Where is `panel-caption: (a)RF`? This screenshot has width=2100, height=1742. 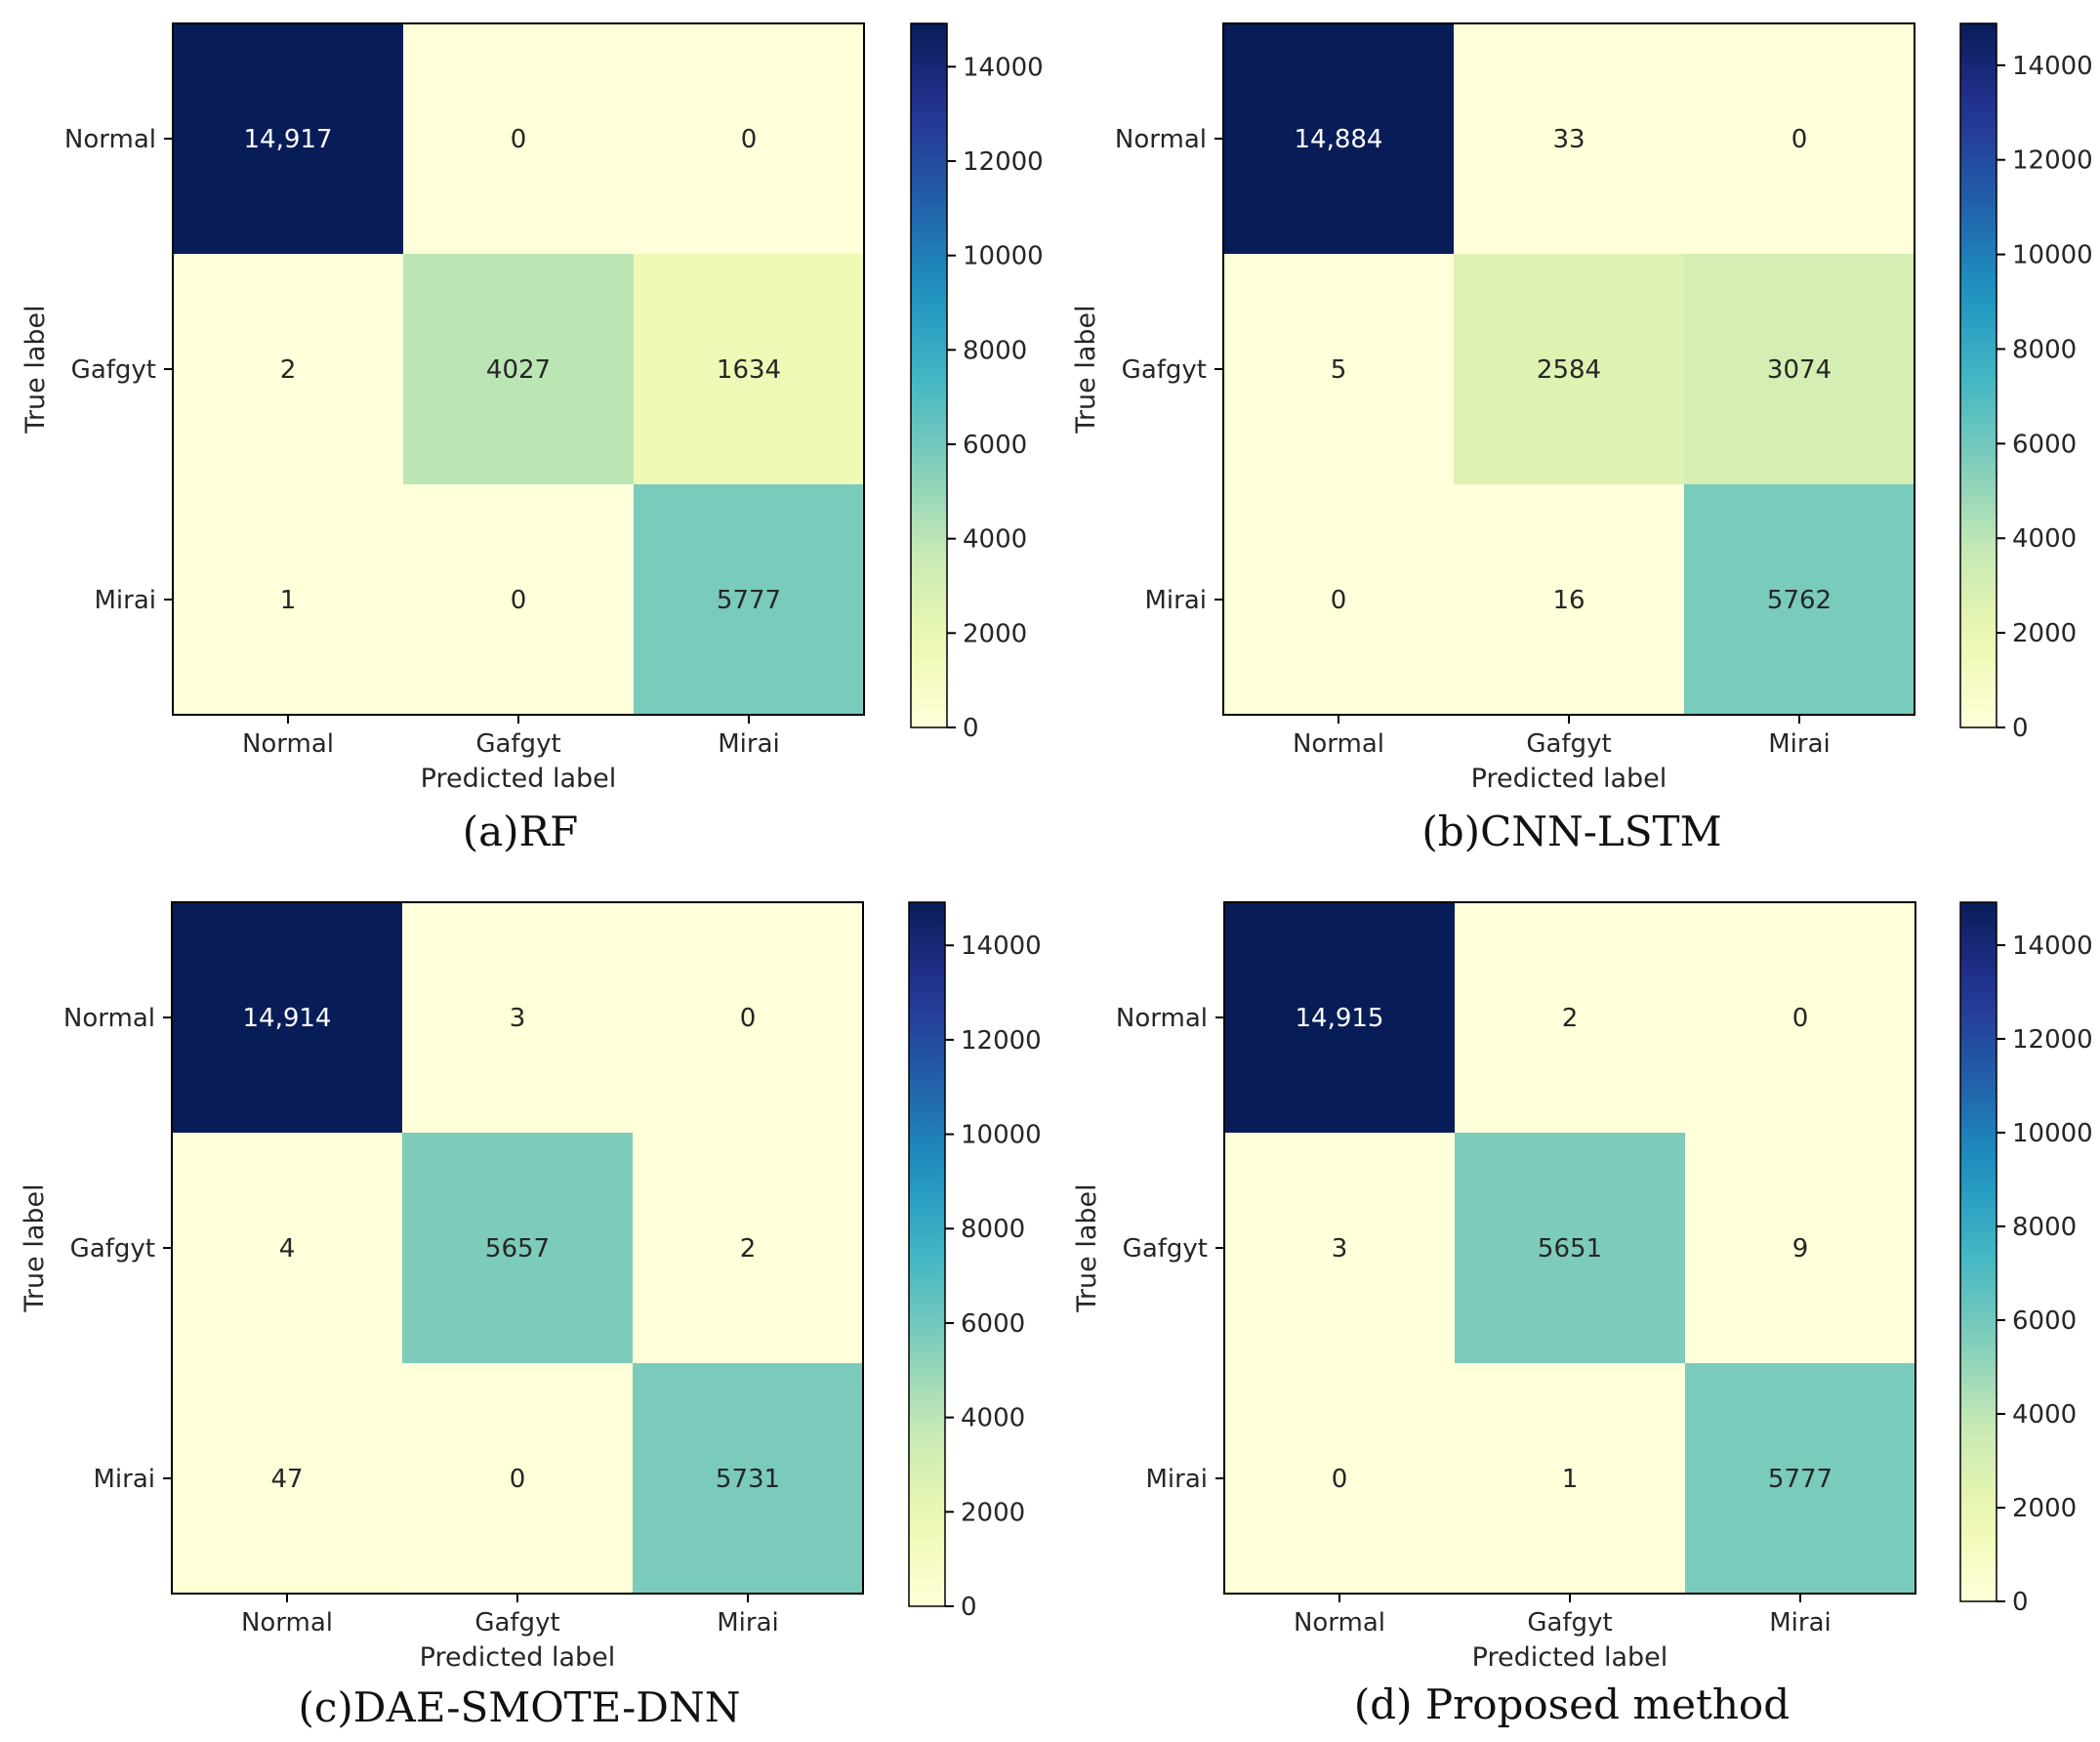
panel-caption: (a)RF is located at coordinates (521, 832).